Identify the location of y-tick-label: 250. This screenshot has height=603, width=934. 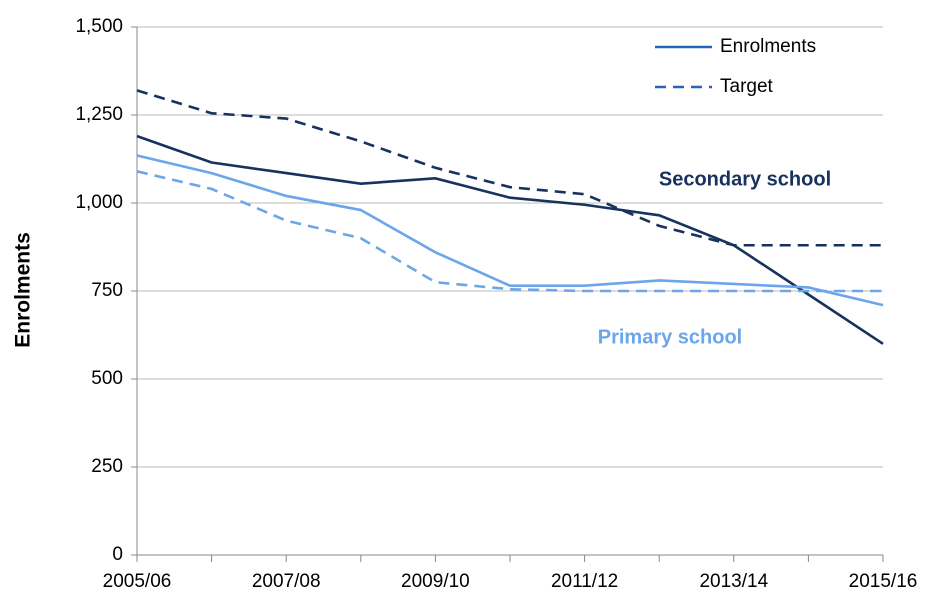
(107, 466).